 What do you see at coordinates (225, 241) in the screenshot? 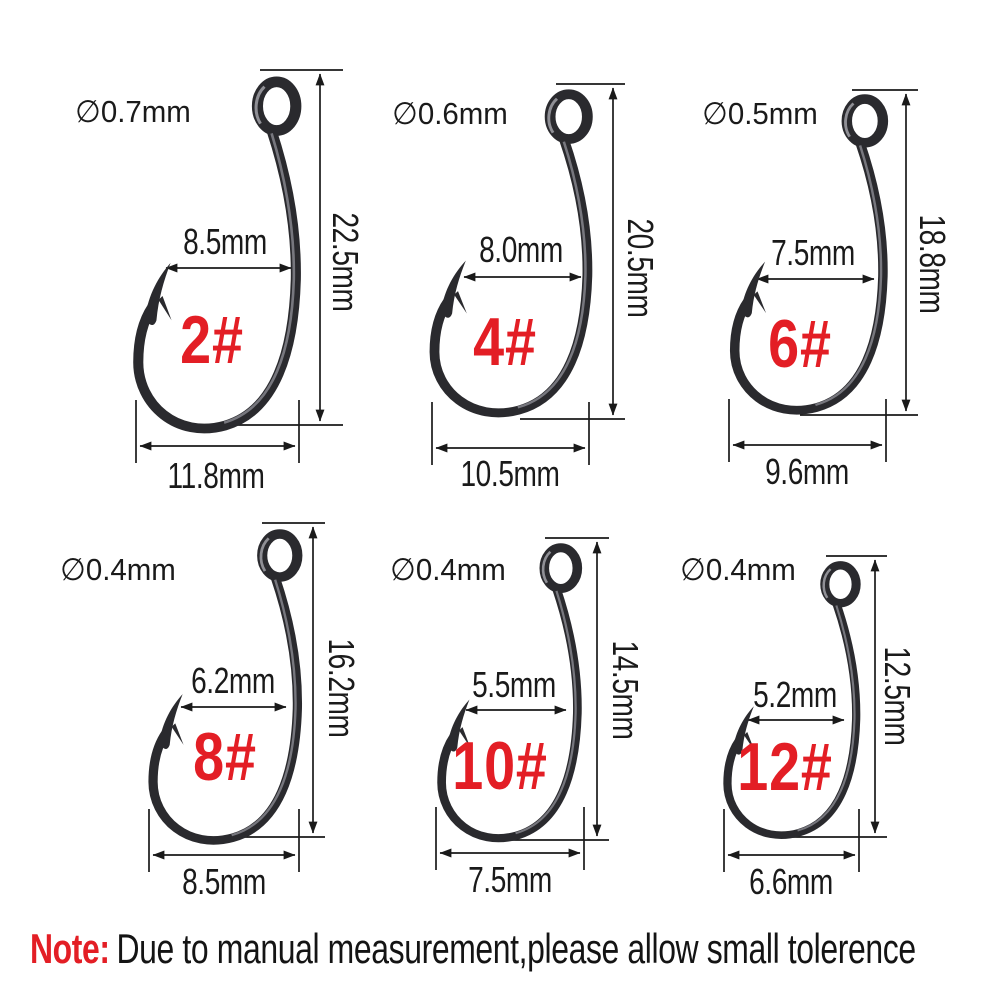
I see `gap-width-label: 8.5mm` at bounding box center [225, 241].